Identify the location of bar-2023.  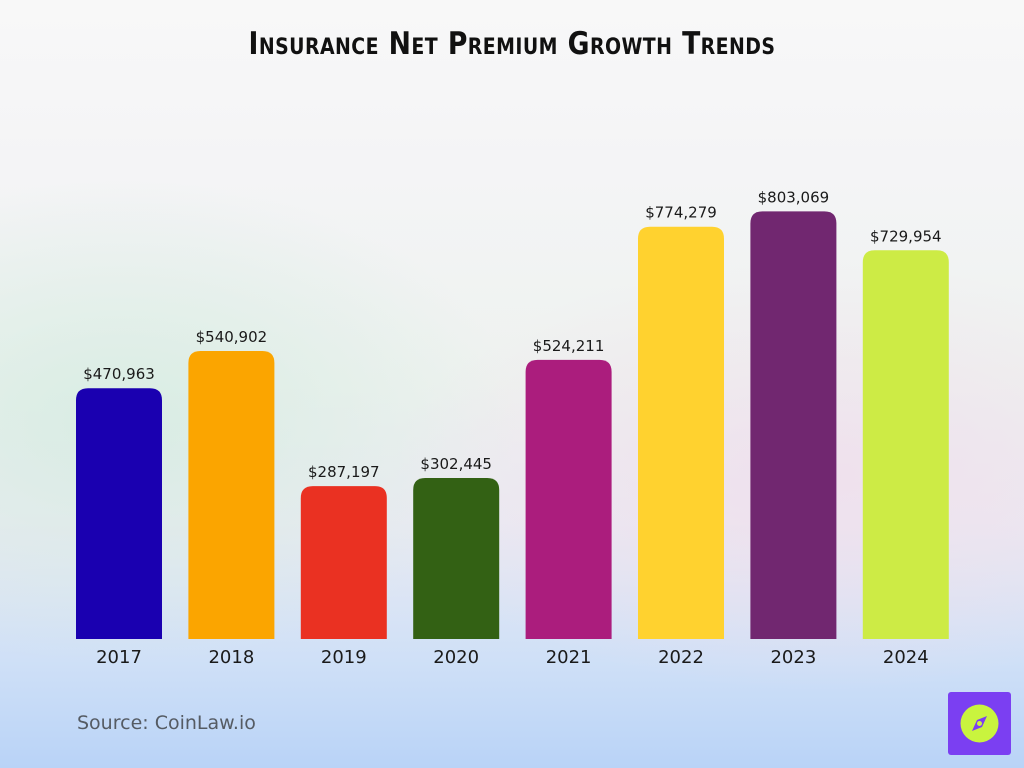
(793, 425).